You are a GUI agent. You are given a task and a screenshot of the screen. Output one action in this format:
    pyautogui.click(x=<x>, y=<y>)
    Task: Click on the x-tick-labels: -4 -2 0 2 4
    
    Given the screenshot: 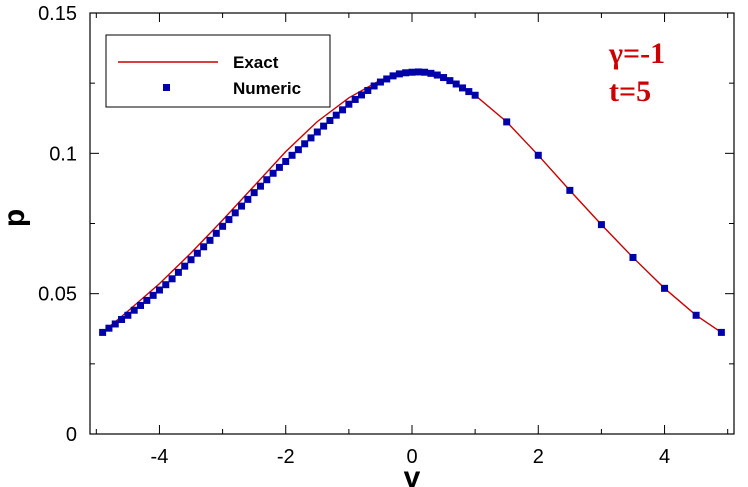 What is the action you would take?
    pyautogui.click(x=411, y=457)
    